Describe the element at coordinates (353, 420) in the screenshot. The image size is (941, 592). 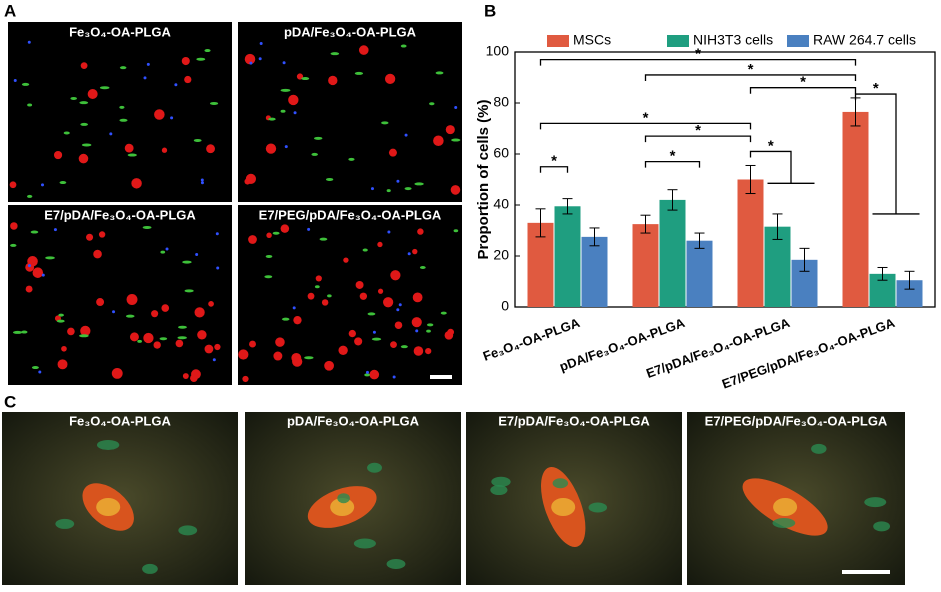
I see `image-caption: pDA/Fe₃O₄-OA-PLGA` at that location.